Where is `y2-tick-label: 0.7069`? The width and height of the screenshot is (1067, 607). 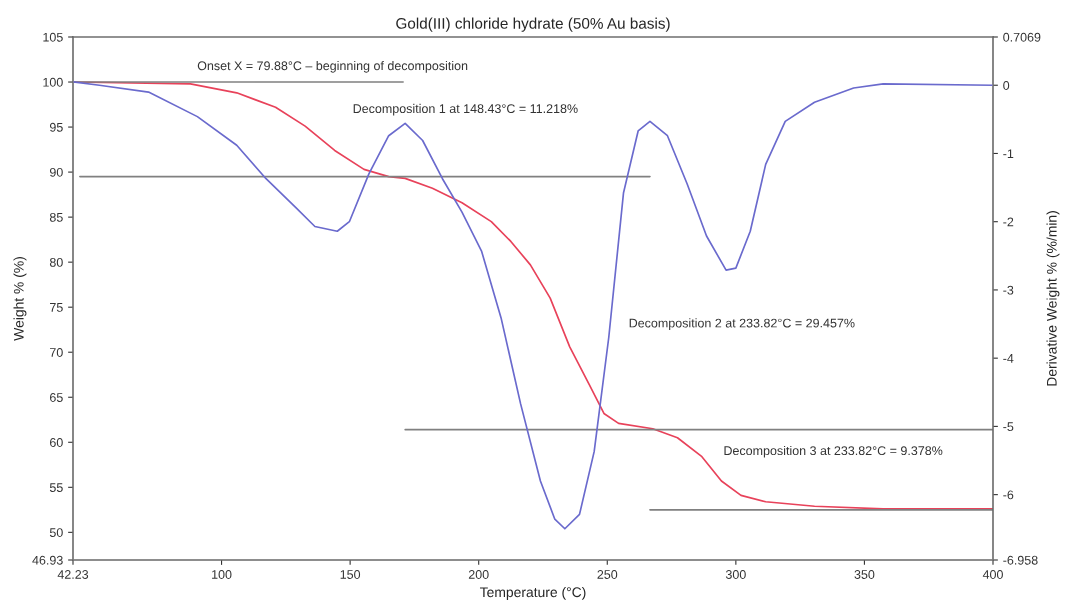 y2-tick-label: 0.7069 is located at coordinates (1022, 37).